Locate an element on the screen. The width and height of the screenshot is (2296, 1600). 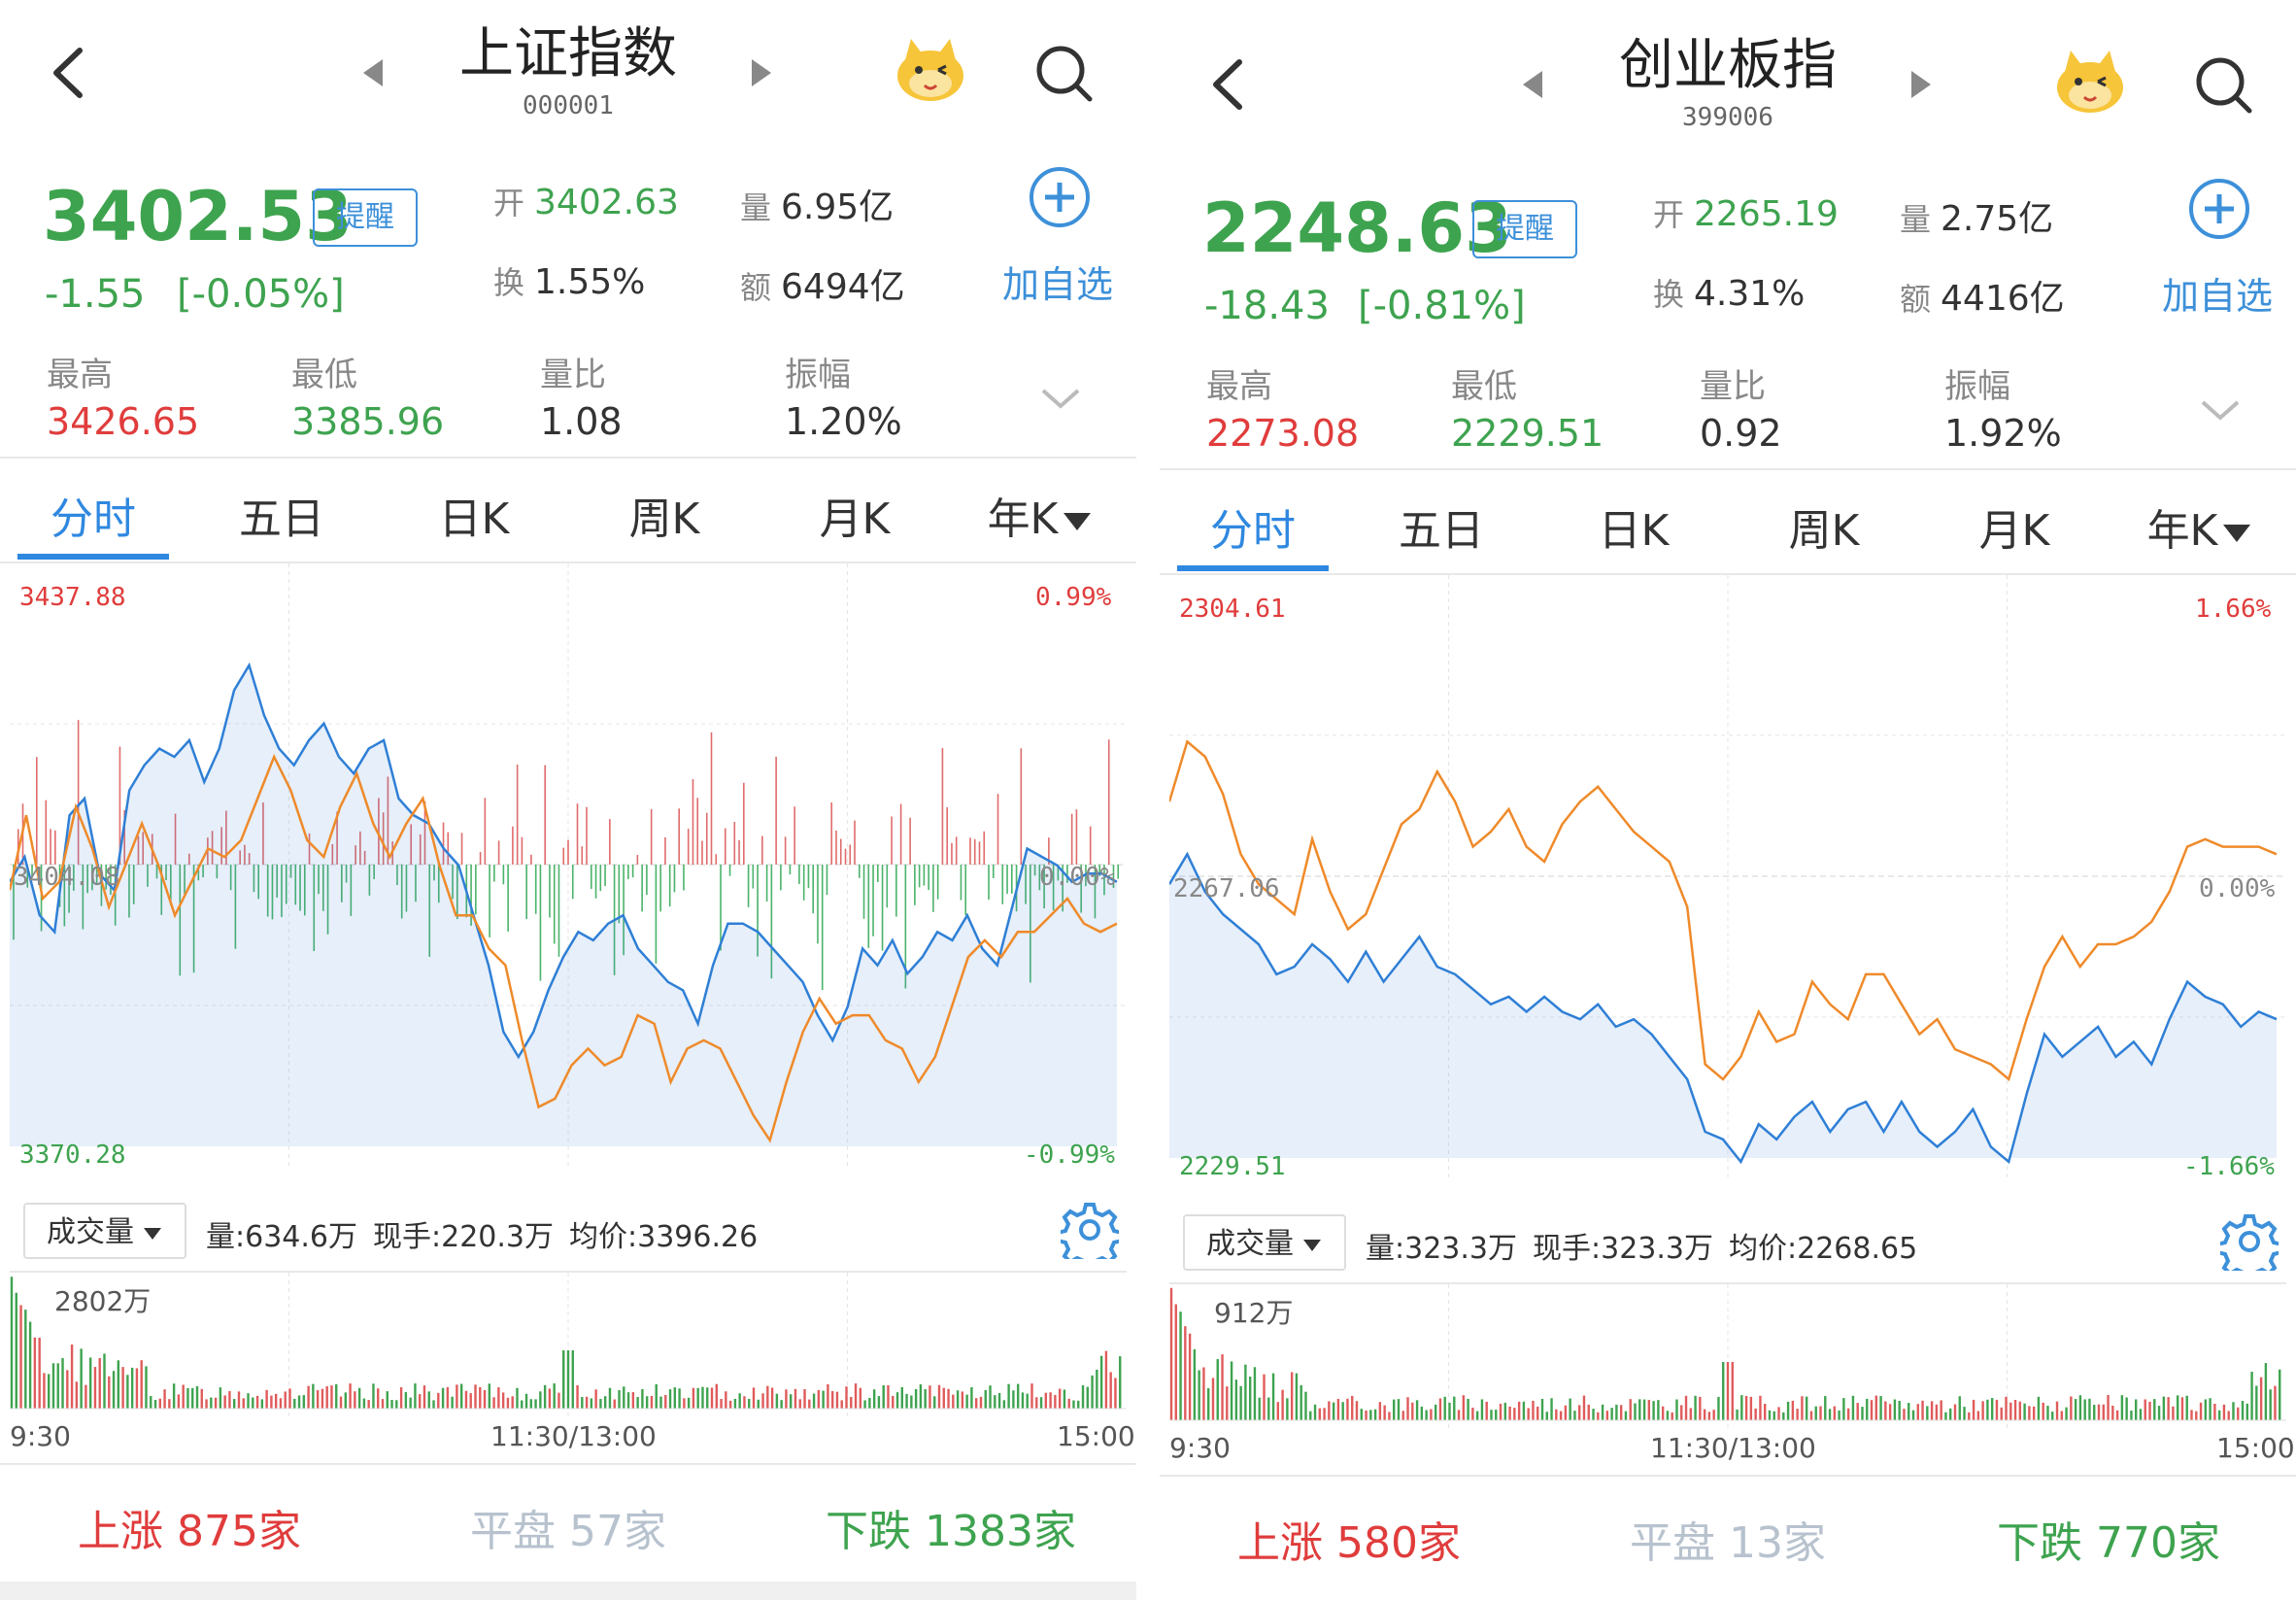
pct-high-label: 1.66% is located at coordinates (2234, 609).